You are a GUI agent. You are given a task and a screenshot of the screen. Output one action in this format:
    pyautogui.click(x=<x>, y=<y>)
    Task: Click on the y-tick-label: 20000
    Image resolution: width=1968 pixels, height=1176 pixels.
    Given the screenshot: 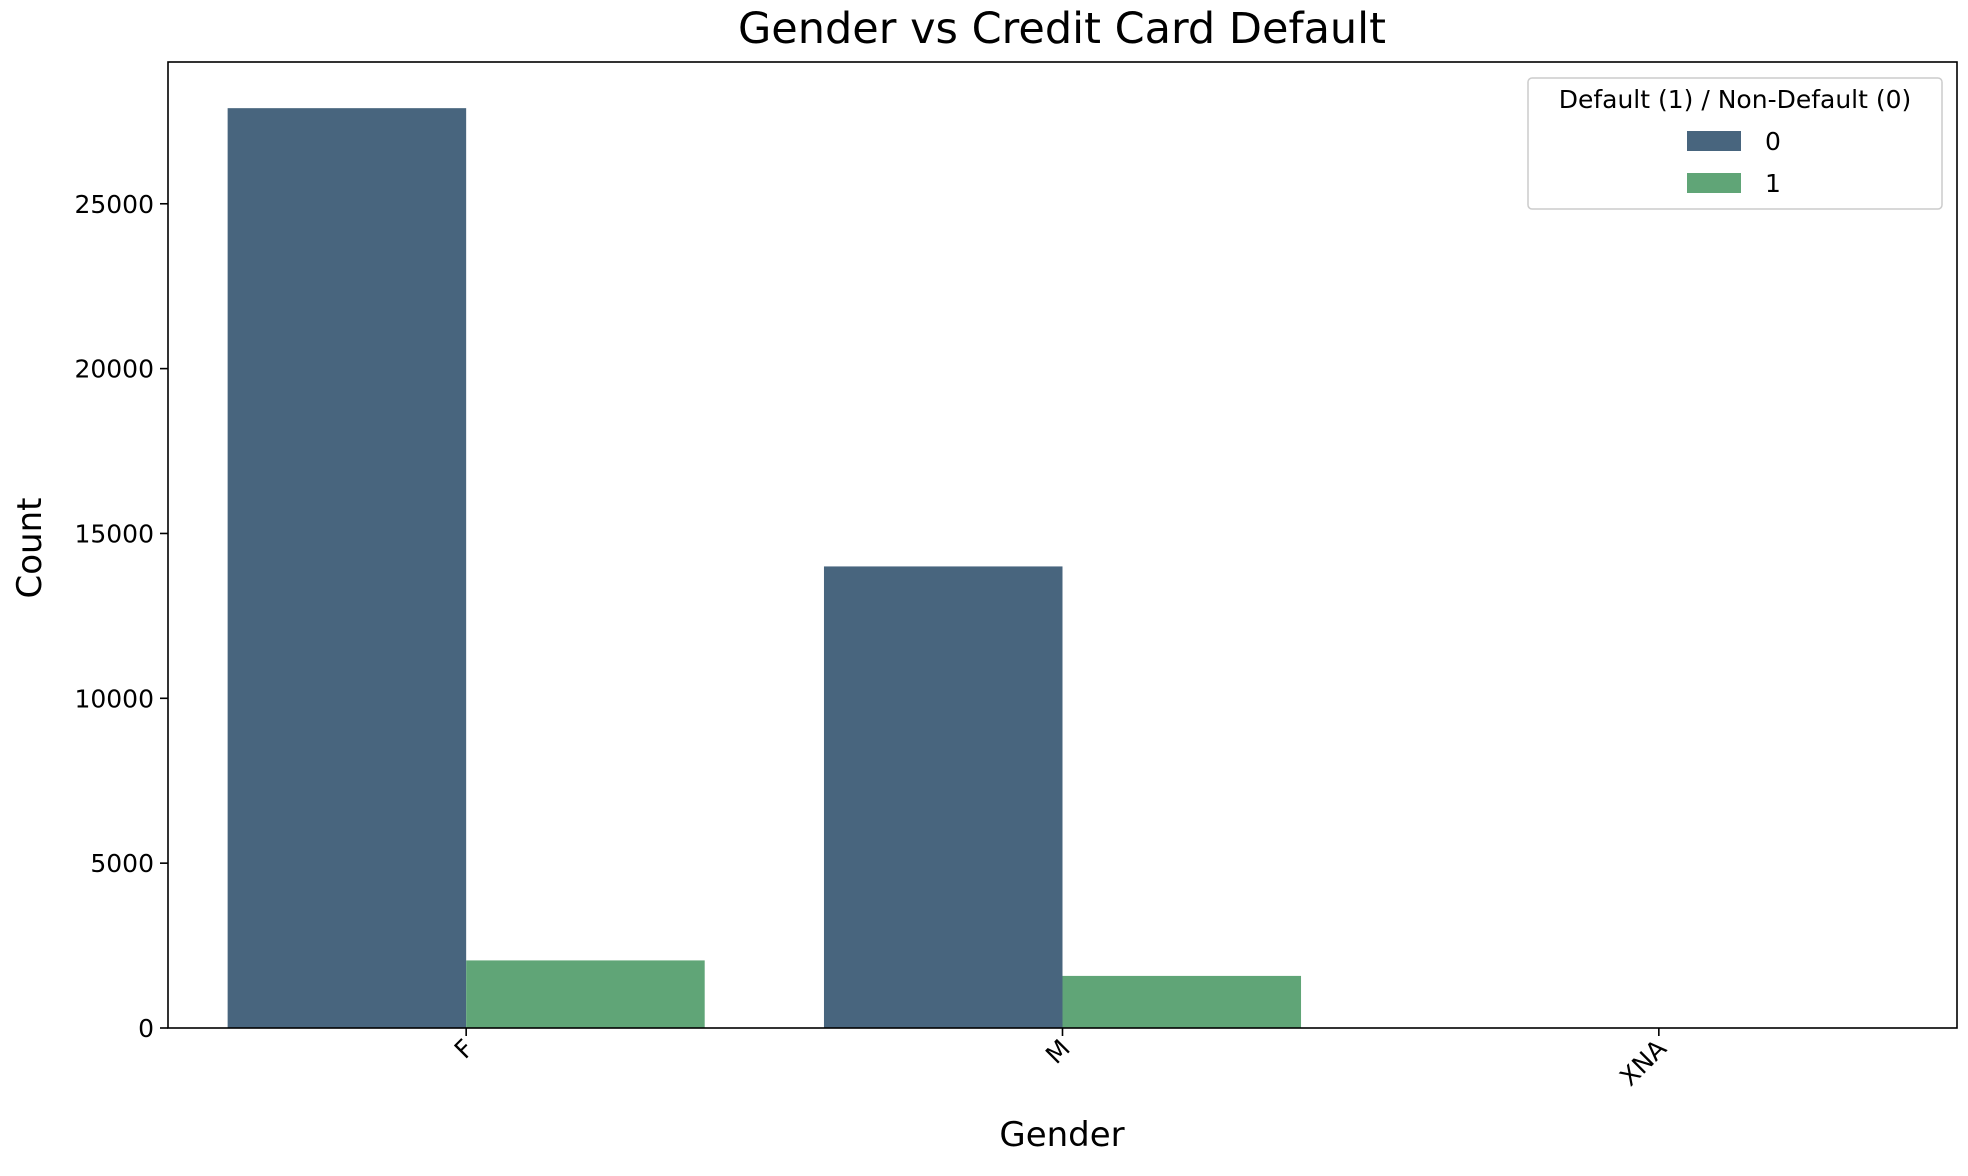 What is the action you would take?
    pyautogui.click(x=114, y=369)
    